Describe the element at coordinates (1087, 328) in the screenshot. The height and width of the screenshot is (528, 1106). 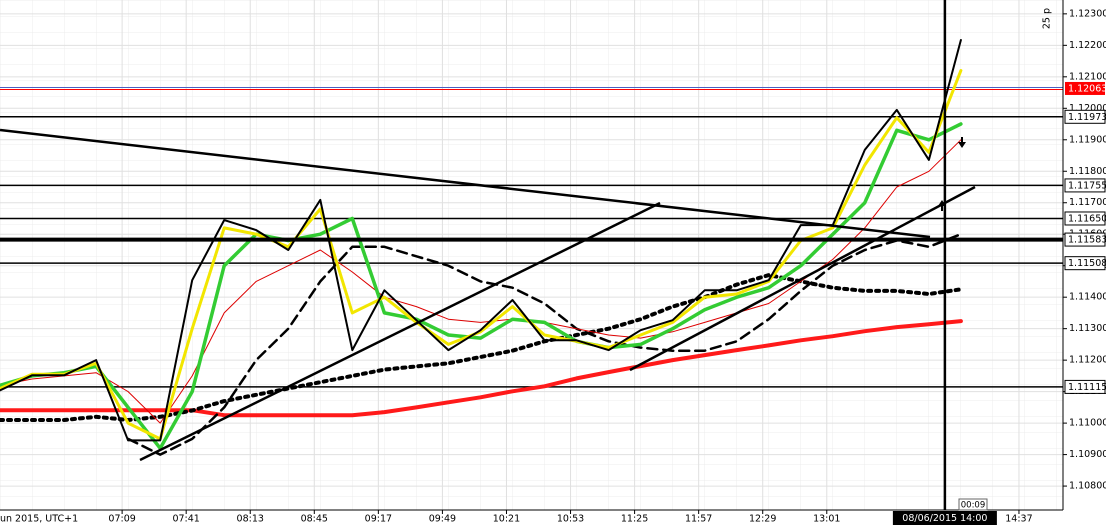
I see `y-tick-label: 1.11300` at that location.